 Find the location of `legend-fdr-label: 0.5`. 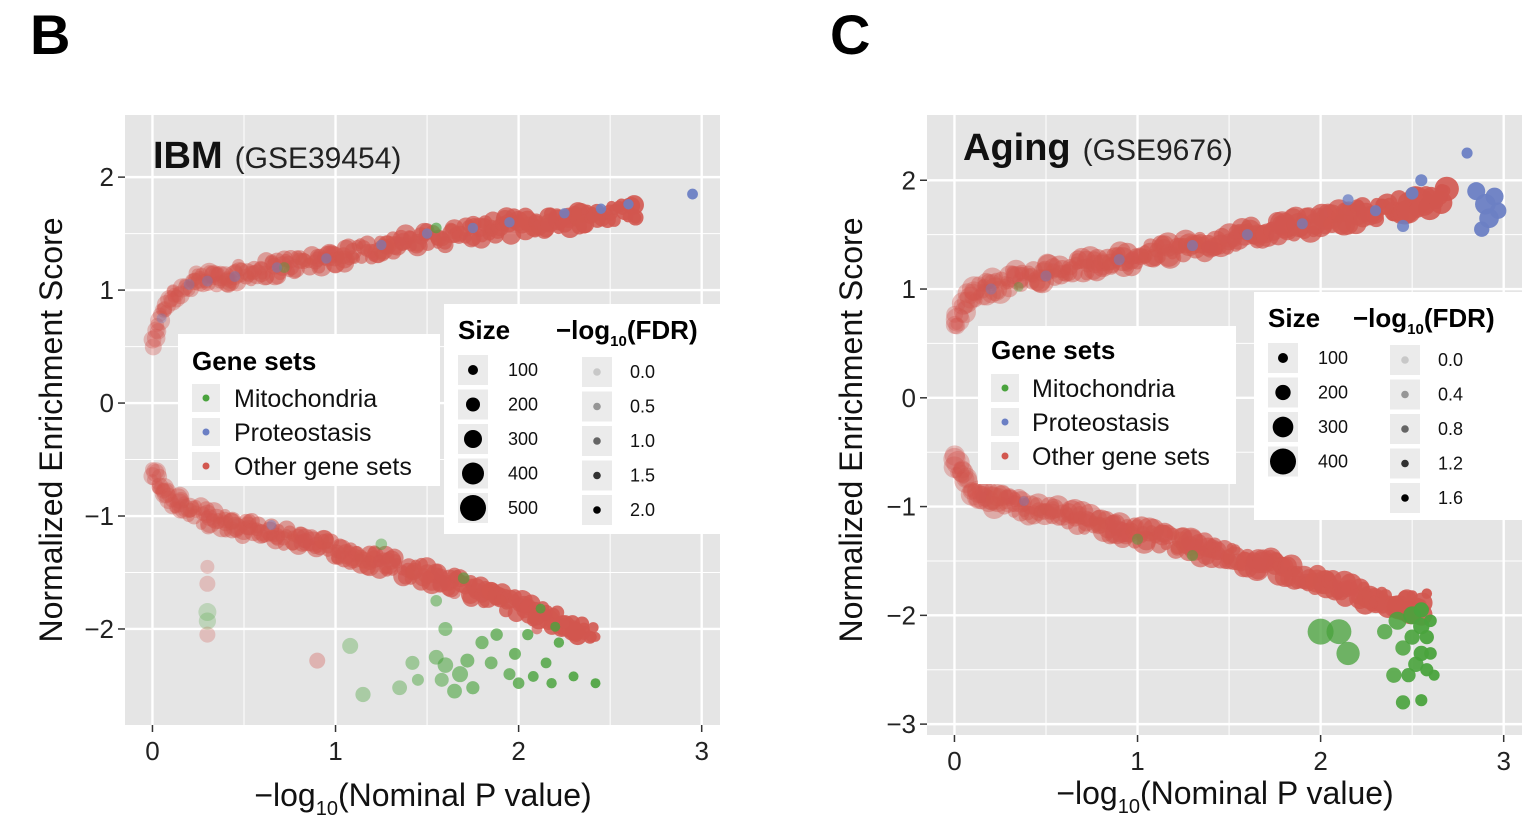

legend-fdr-label: 0.5 is located at coordinates (642, 407).